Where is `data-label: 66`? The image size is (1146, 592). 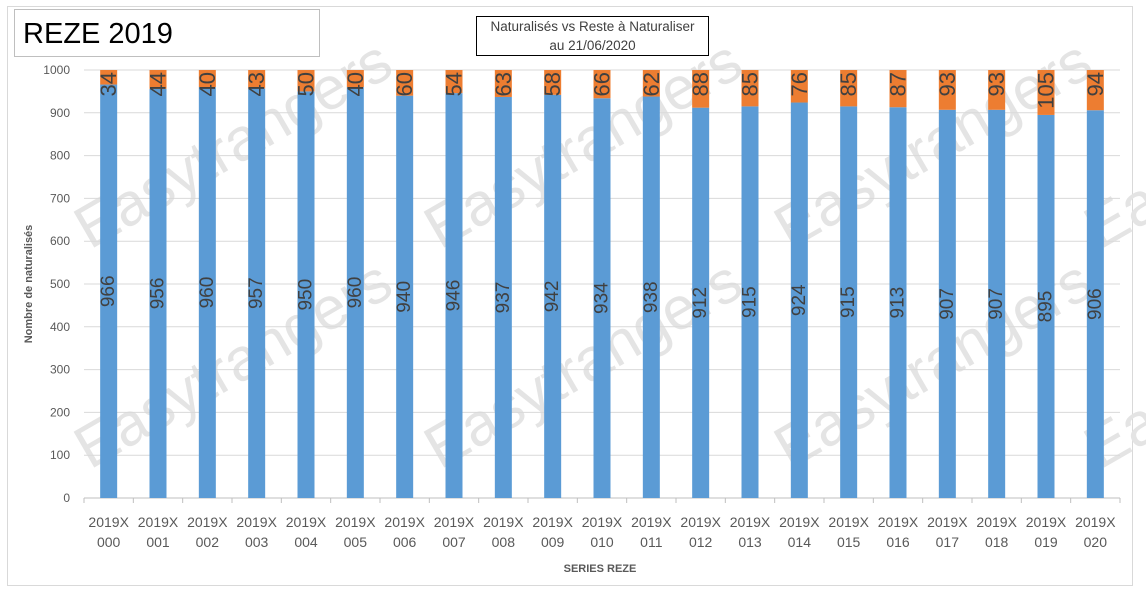
data-label: 66 is located at coordinates (602, 84).